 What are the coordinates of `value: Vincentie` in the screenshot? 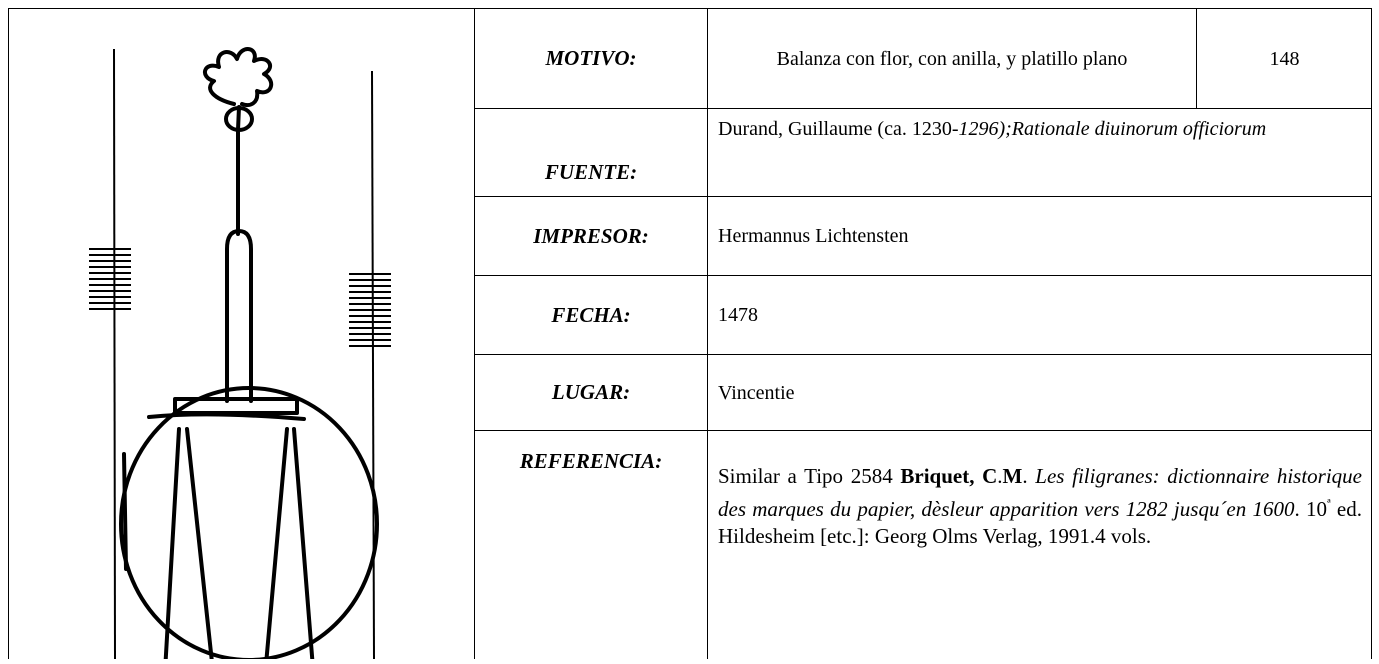 It's located at (1039, 392).